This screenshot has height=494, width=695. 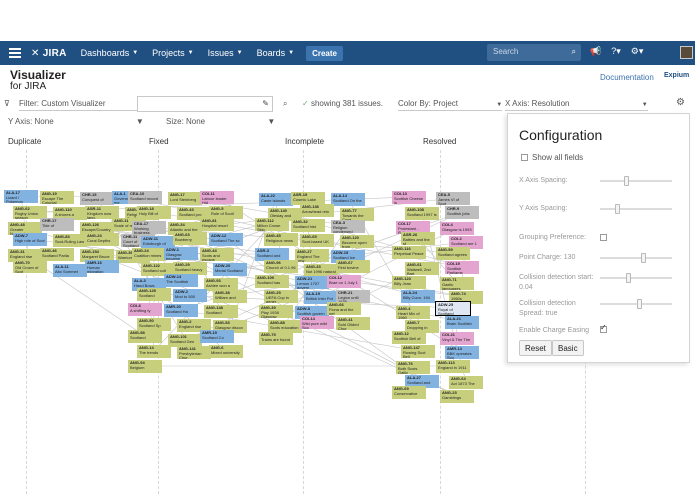 I want to click on issue-card: ANG-43 Scotland pro, so click(x=194, y=213).